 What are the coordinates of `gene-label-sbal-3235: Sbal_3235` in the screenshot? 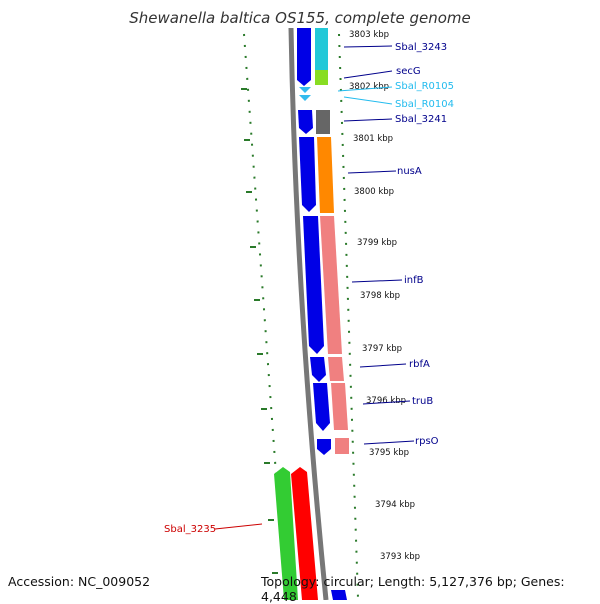 It's located at (190, 529).